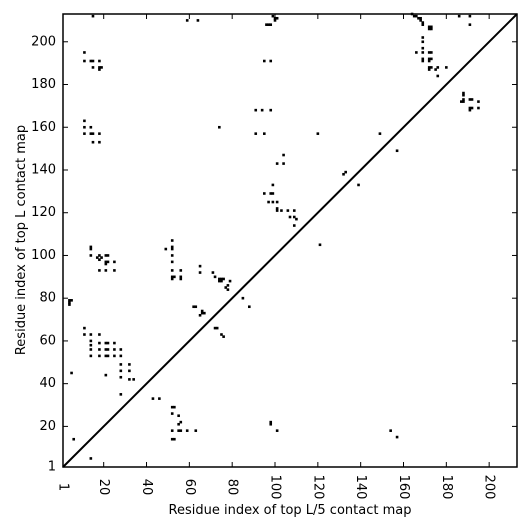 The image size is (531, 531). What do you see at coordinates (275, 487) in the screenshot?
I see `x-tick-label: 100` at bounding box center [275, 487].